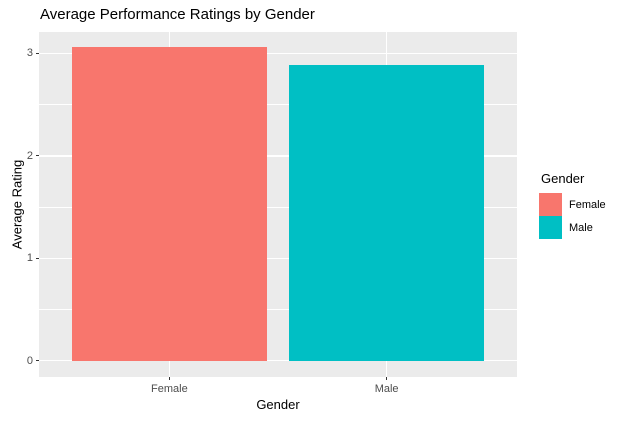 This screenshot has width=626, height=421. Describe the element at coordinates (177, 14) in the screenshot. I see `chart-title: Average Performance Ratings by Gender` at that location.